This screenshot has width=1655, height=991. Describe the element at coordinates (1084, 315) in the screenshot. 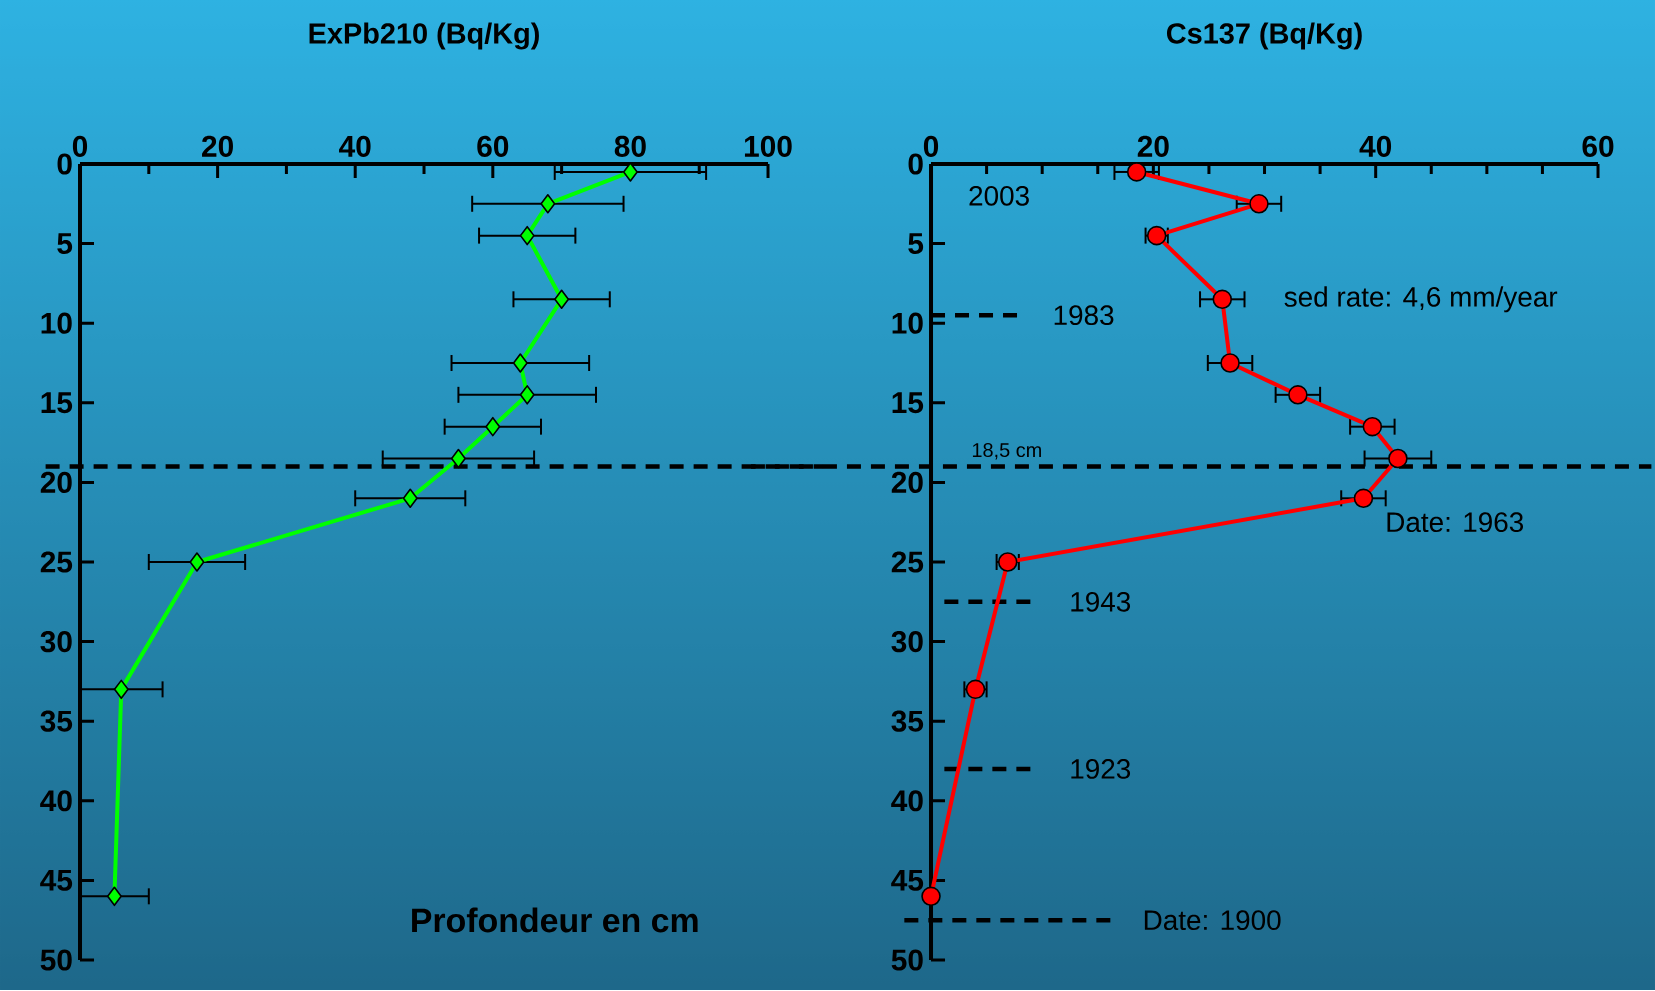

I see `annotation: 1983` at that location.